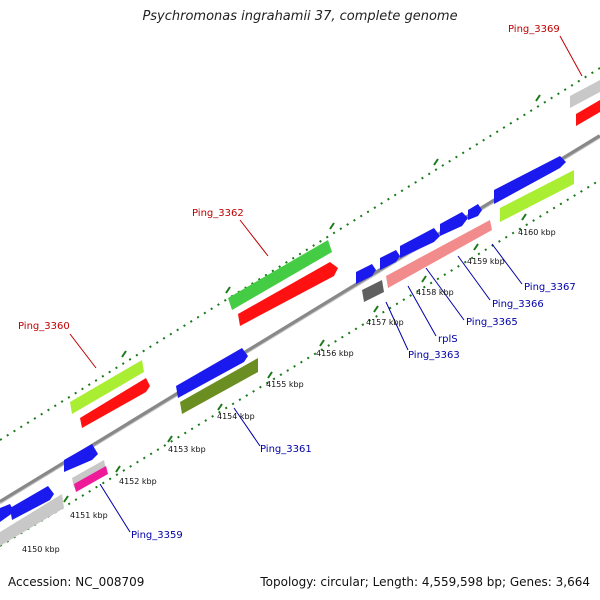 The height and width of the screenshot is (600, 600). I want to click on gene-blue-edge, so click(7, 513).